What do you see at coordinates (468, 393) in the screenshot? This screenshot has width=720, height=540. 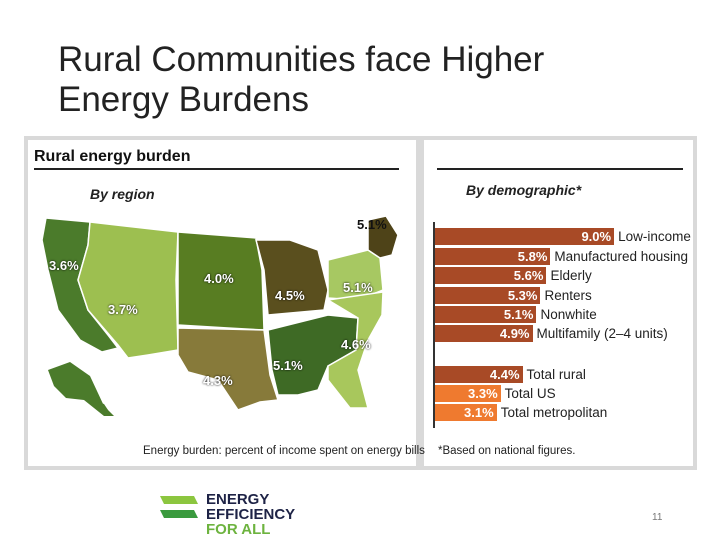 I see `bar: 3.3%` at bounding box center [468, 393].